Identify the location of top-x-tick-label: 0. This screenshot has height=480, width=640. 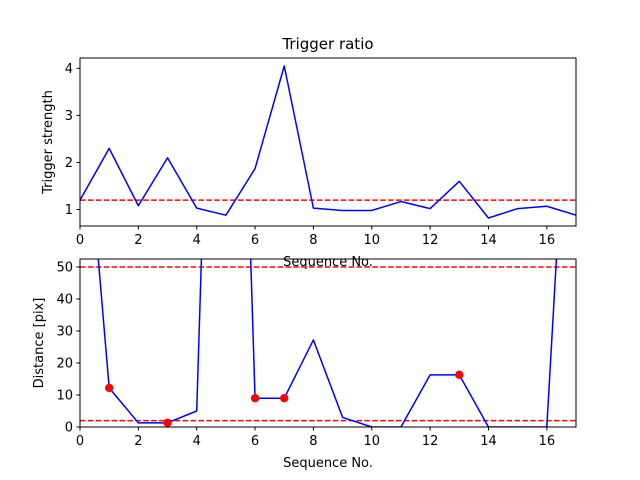
(80, 240).